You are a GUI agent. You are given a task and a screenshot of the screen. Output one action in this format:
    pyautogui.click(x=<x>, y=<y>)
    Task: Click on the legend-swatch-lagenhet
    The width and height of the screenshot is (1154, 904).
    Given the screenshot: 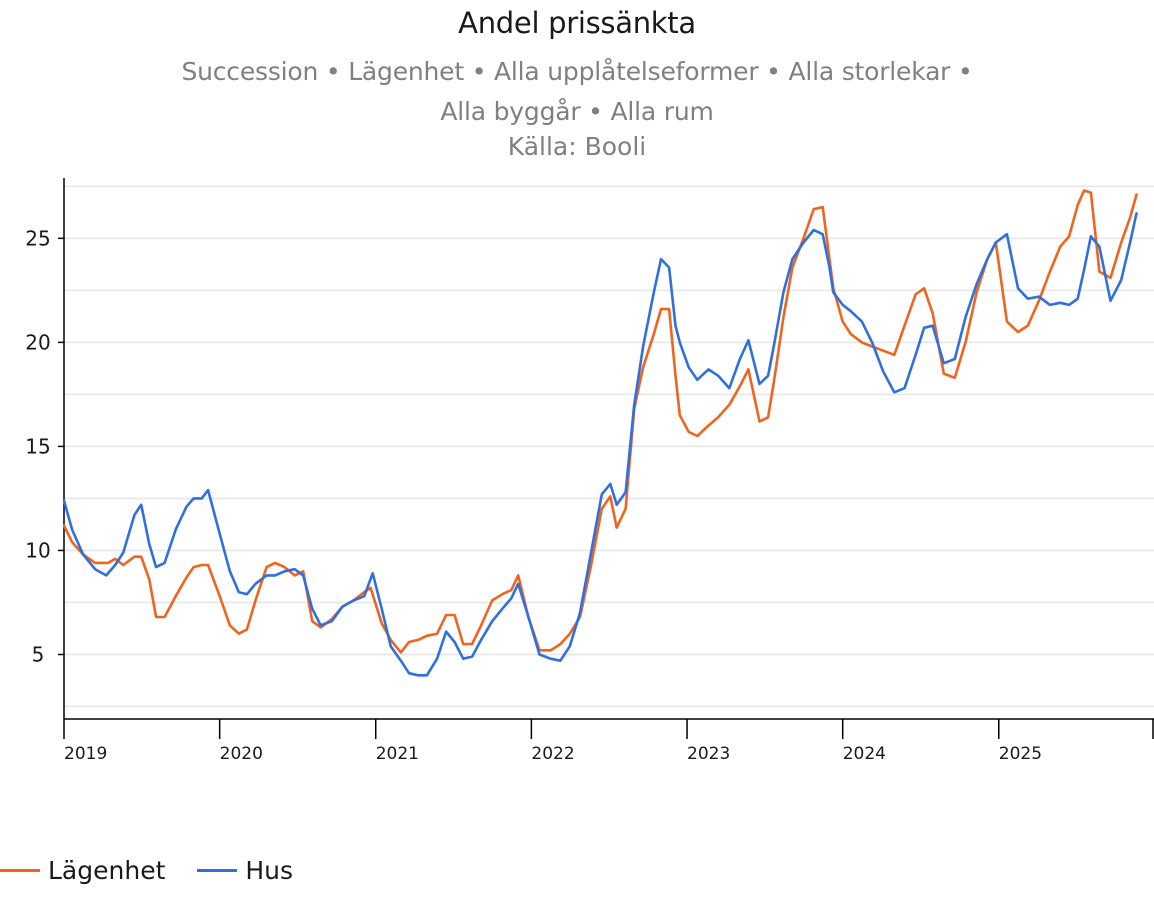 What is the action you would take?
    pyautogui.click(x=20, y=870)
    